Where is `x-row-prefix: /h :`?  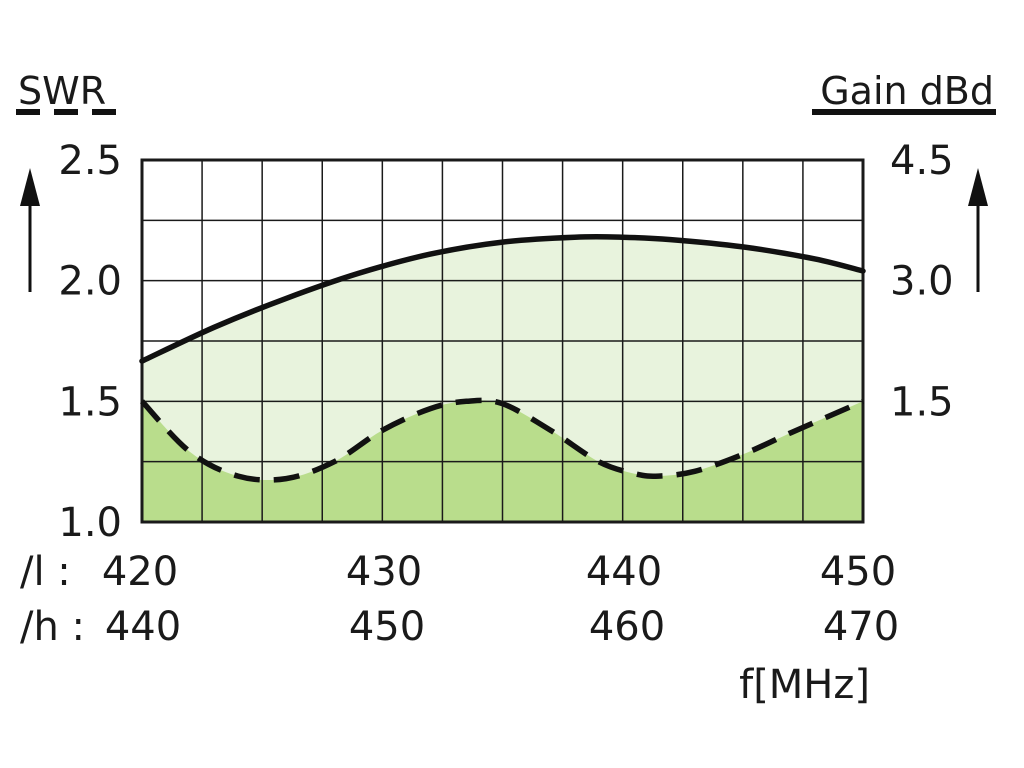
x-row-prefix: /h : is located at coordinates (52, 627).